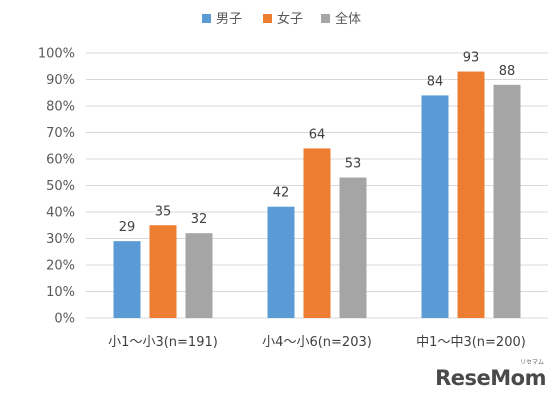 This screenshot has height=400, width=560. What do you see at coordinates (471, 58) in the screenshot?
I see `data-label: 93` at bounding box center [471, 58].